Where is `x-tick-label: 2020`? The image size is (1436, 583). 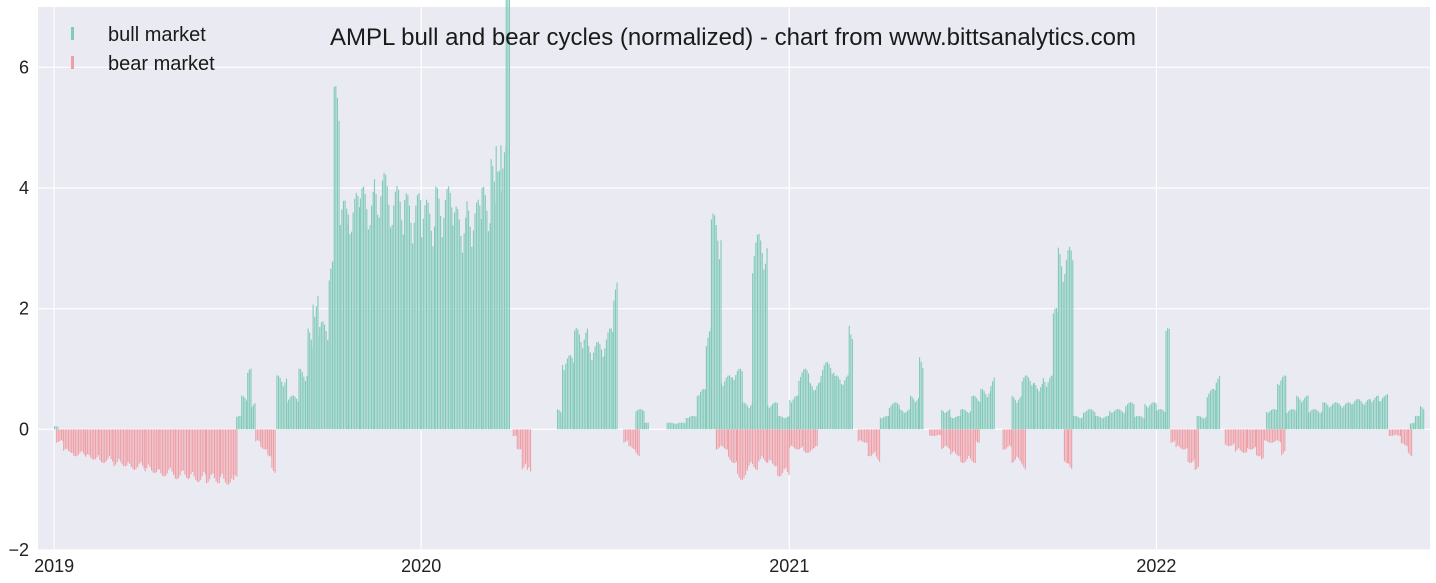 x-tick-label: 2020 is located at coordinates (421, 566).